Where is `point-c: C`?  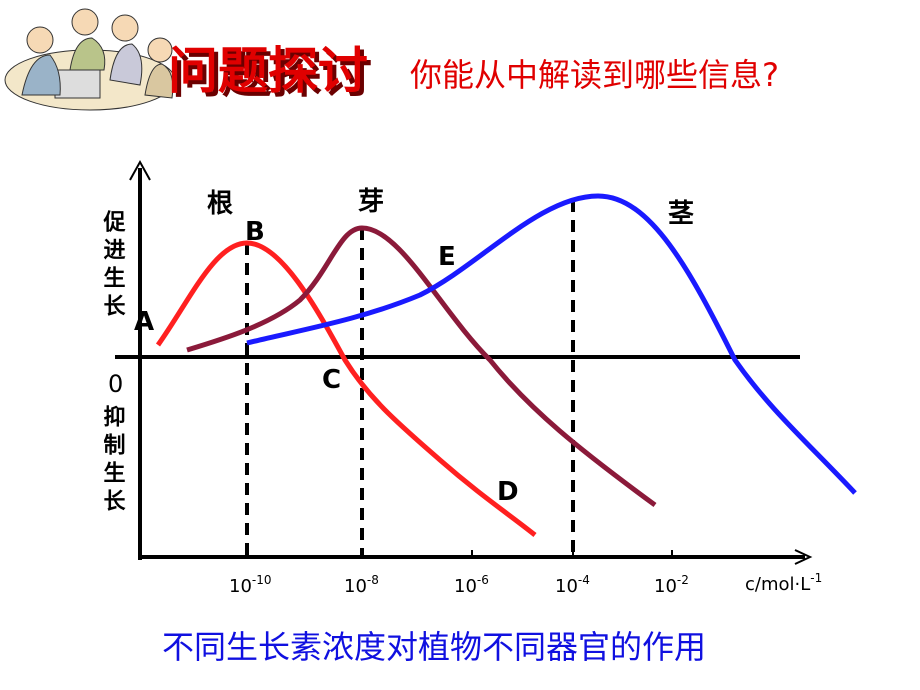 point-c: C is located at coordinates (331, 380).